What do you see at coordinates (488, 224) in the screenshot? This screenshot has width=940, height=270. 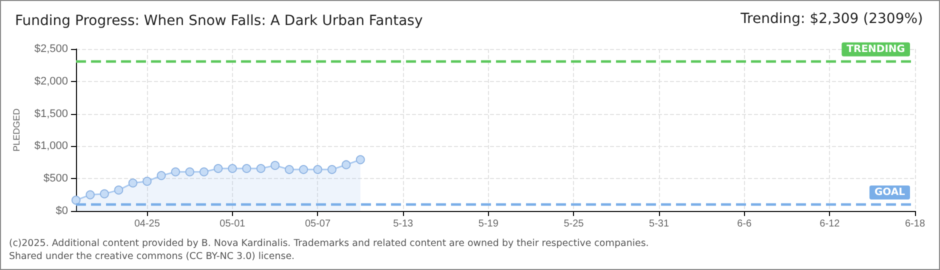 I see `x-tick-label: 5-19` at bounding box center [488, 224].